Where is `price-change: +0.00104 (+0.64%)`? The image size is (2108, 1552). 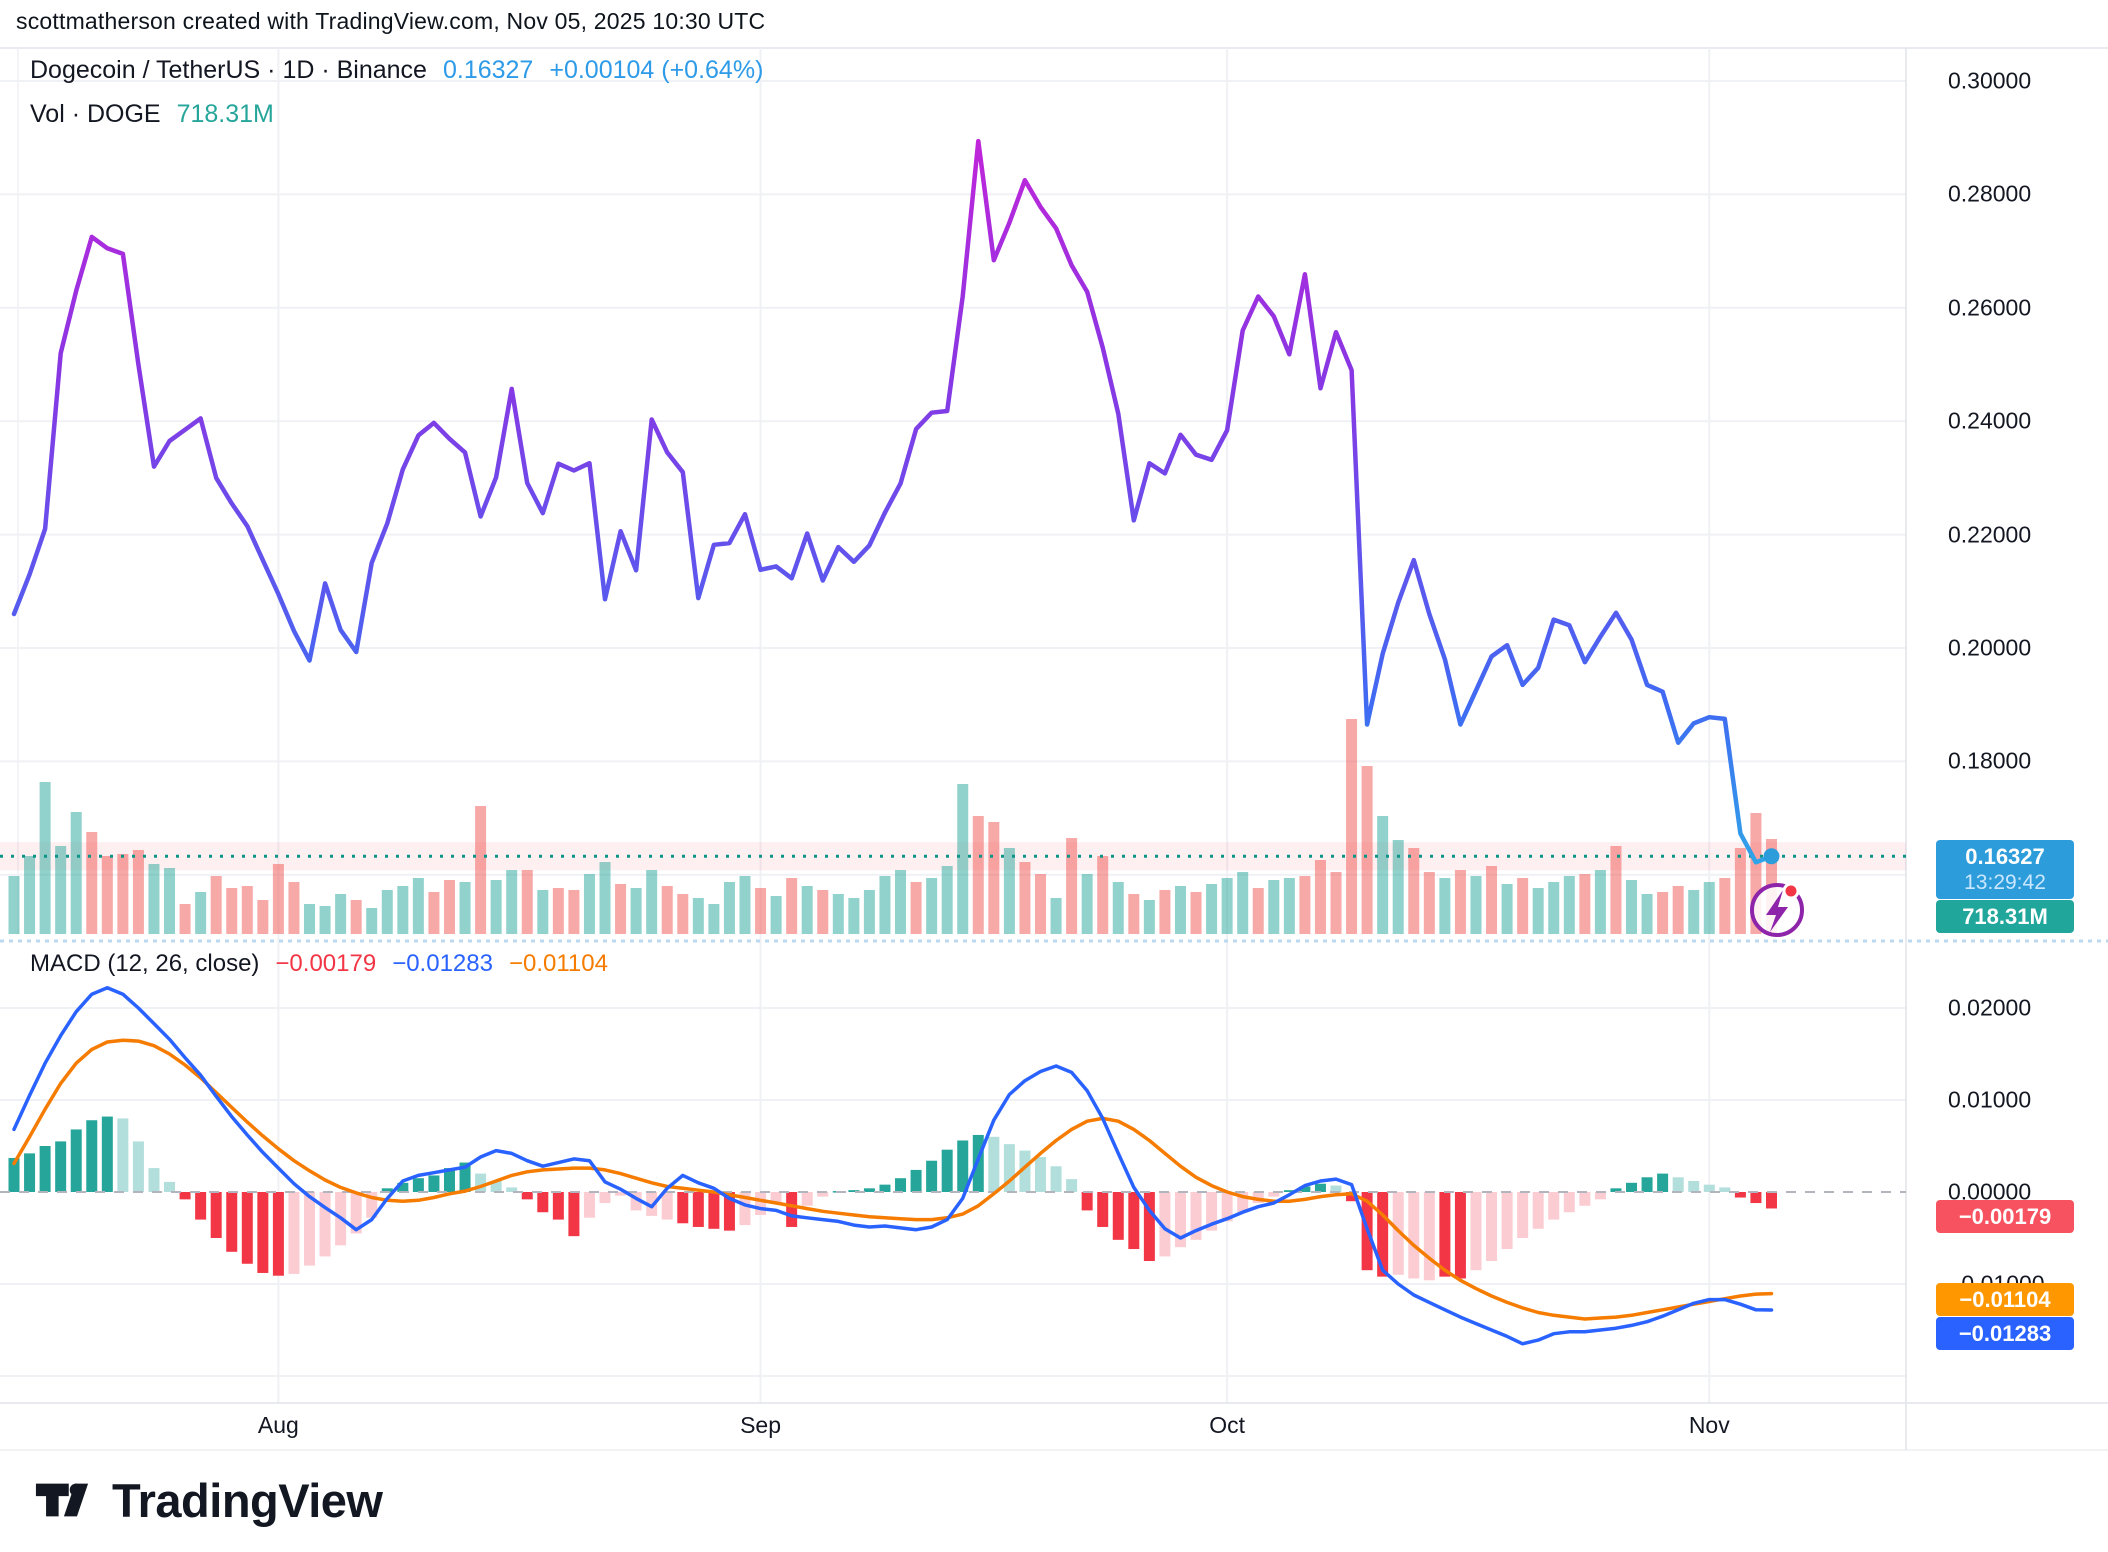 price-change: +0.00104 (+0.64%) is located at coordinates (656, 70).